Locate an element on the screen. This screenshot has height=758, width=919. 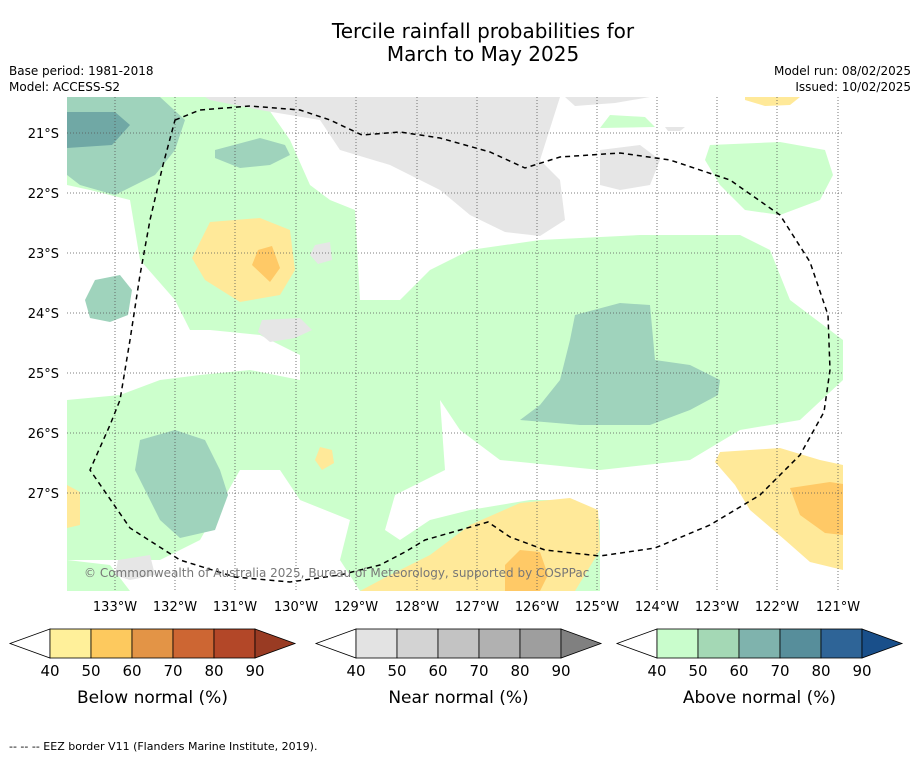
longitude-label: 126°W is located at coordinates (537, 607).